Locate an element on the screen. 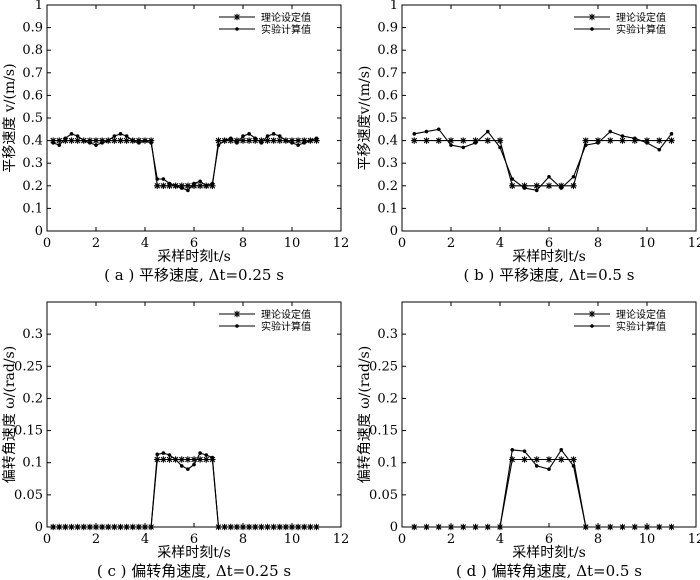 This screenshot has height=580, width=700. y-tick-label: 0.7 is located at coordinates (32, 73).